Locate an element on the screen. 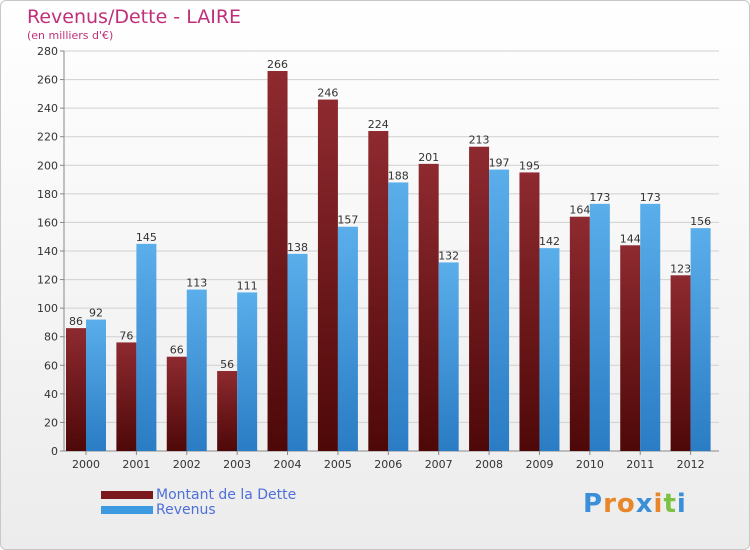 The width and height of the screenshot is (750, 550). y-tick-label: 20 is located at coordinates (51, 422).